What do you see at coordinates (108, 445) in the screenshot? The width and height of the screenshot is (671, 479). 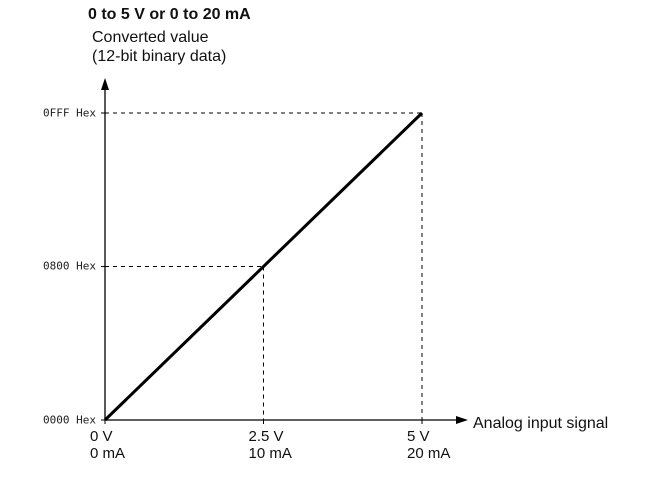 I see `x-tick-label: 0 V 0 mA` at bounding box center [108, 445].